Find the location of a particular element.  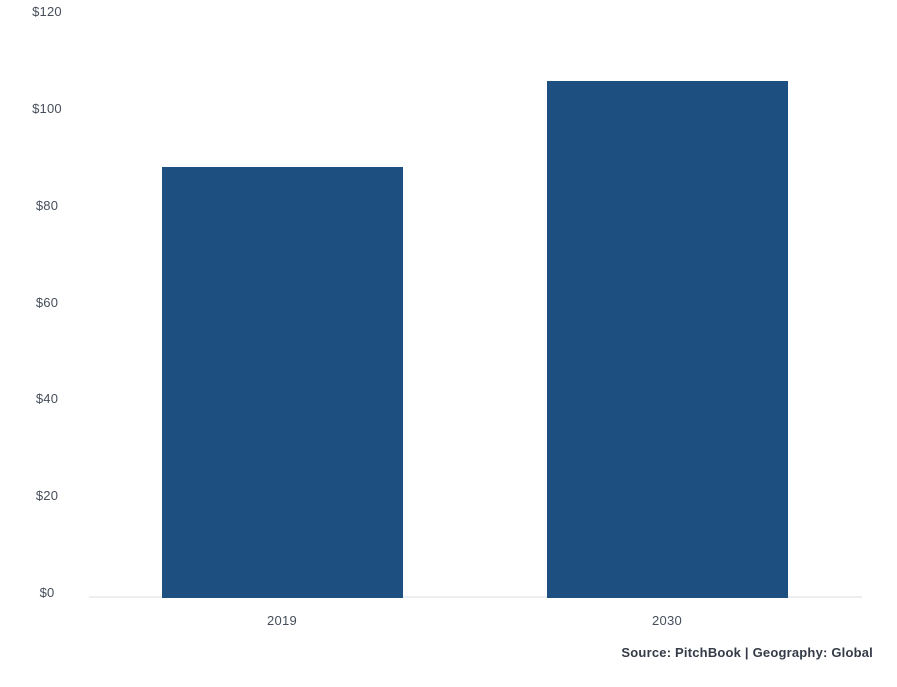

y-axis-tick-label: $120 is located at coordinates (47, 11).